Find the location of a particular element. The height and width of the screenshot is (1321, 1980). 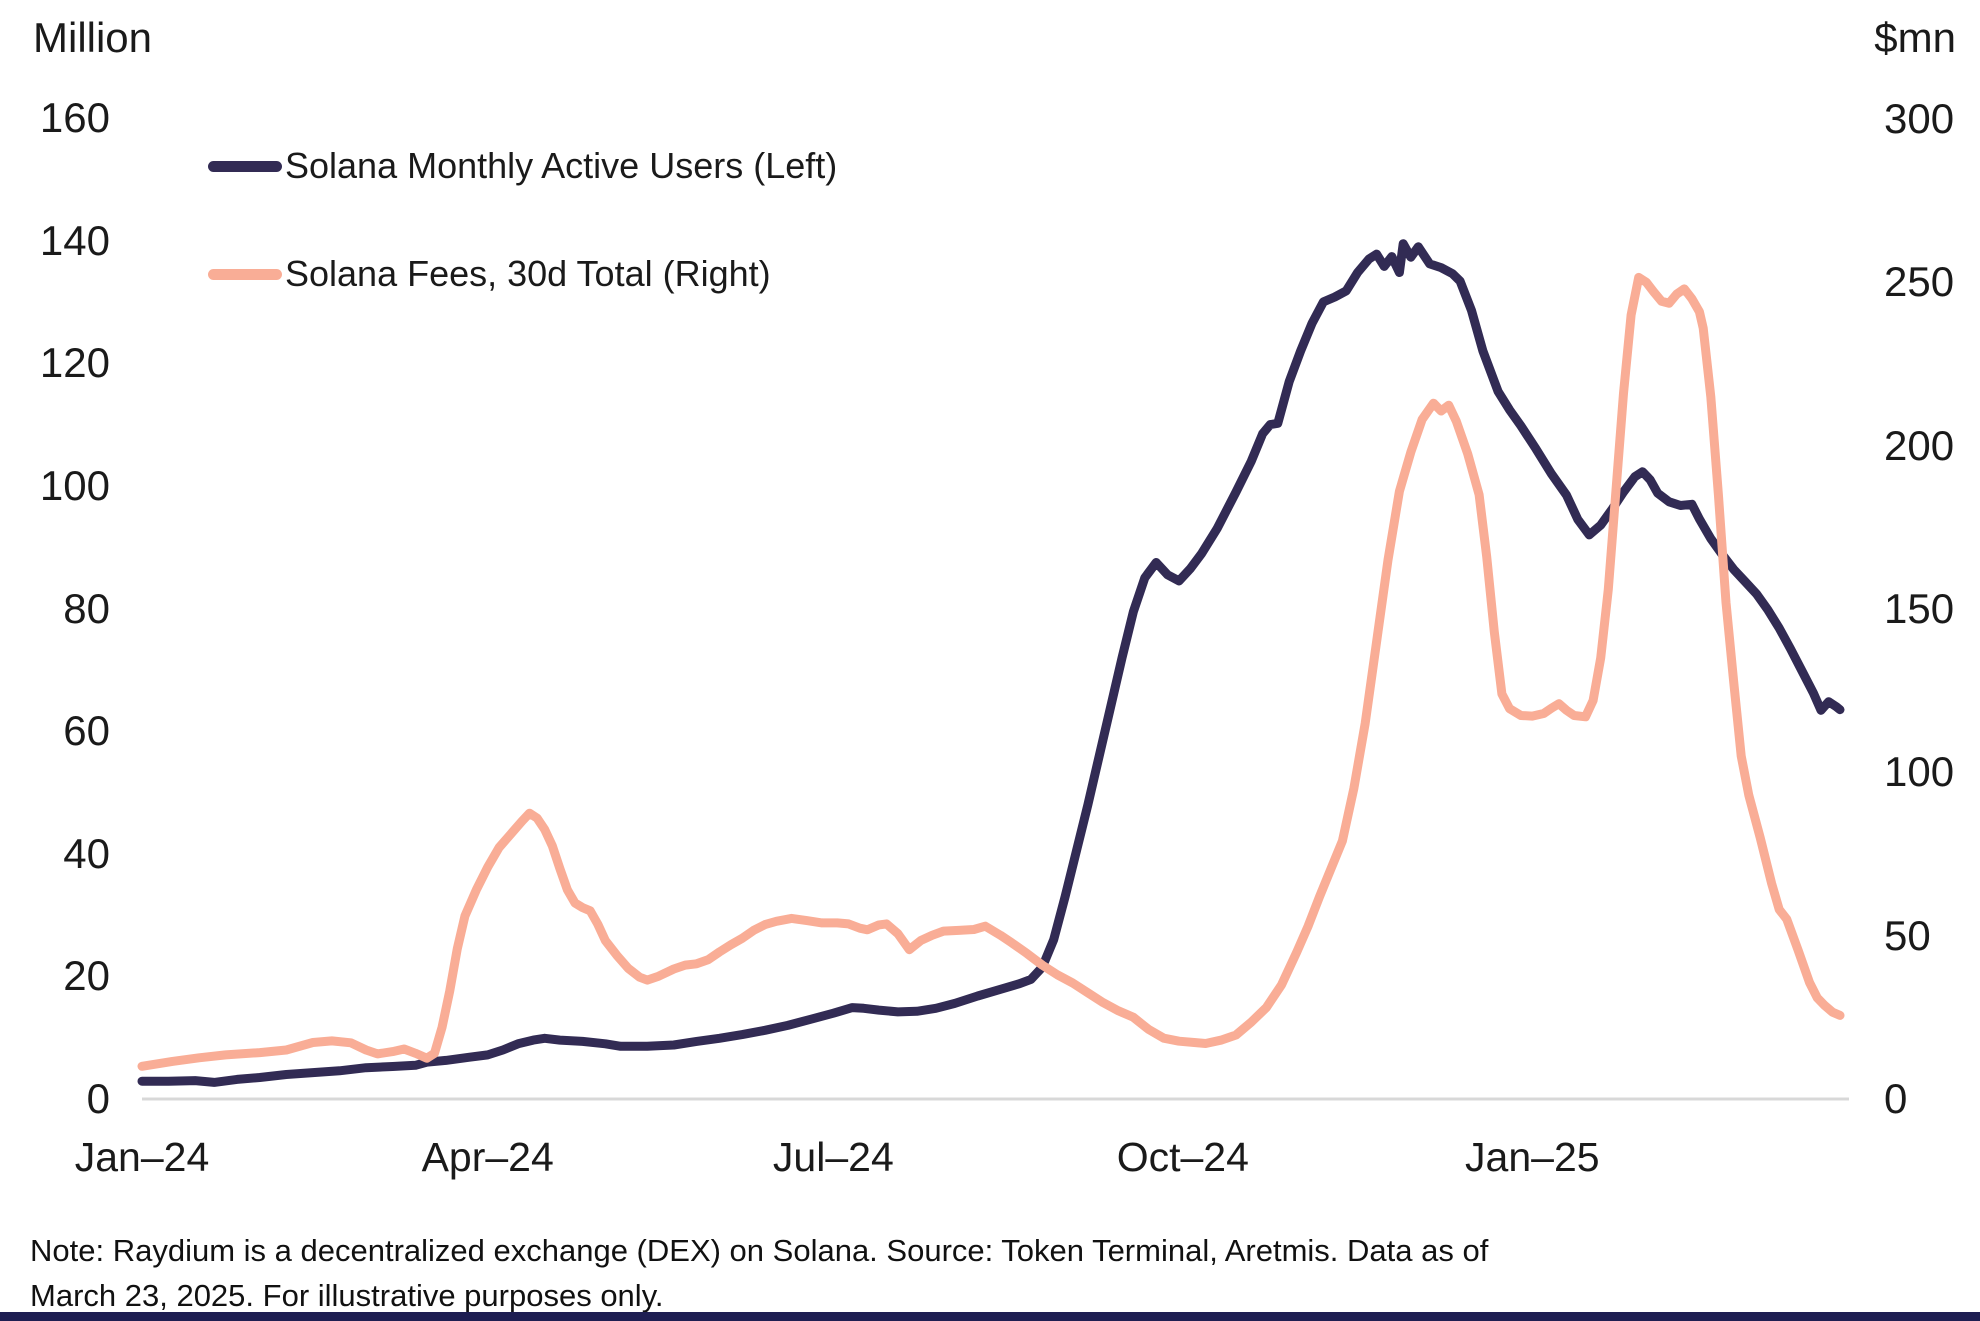

y-axis-right-tick: 0 is located at coordinates (1896, 1098).